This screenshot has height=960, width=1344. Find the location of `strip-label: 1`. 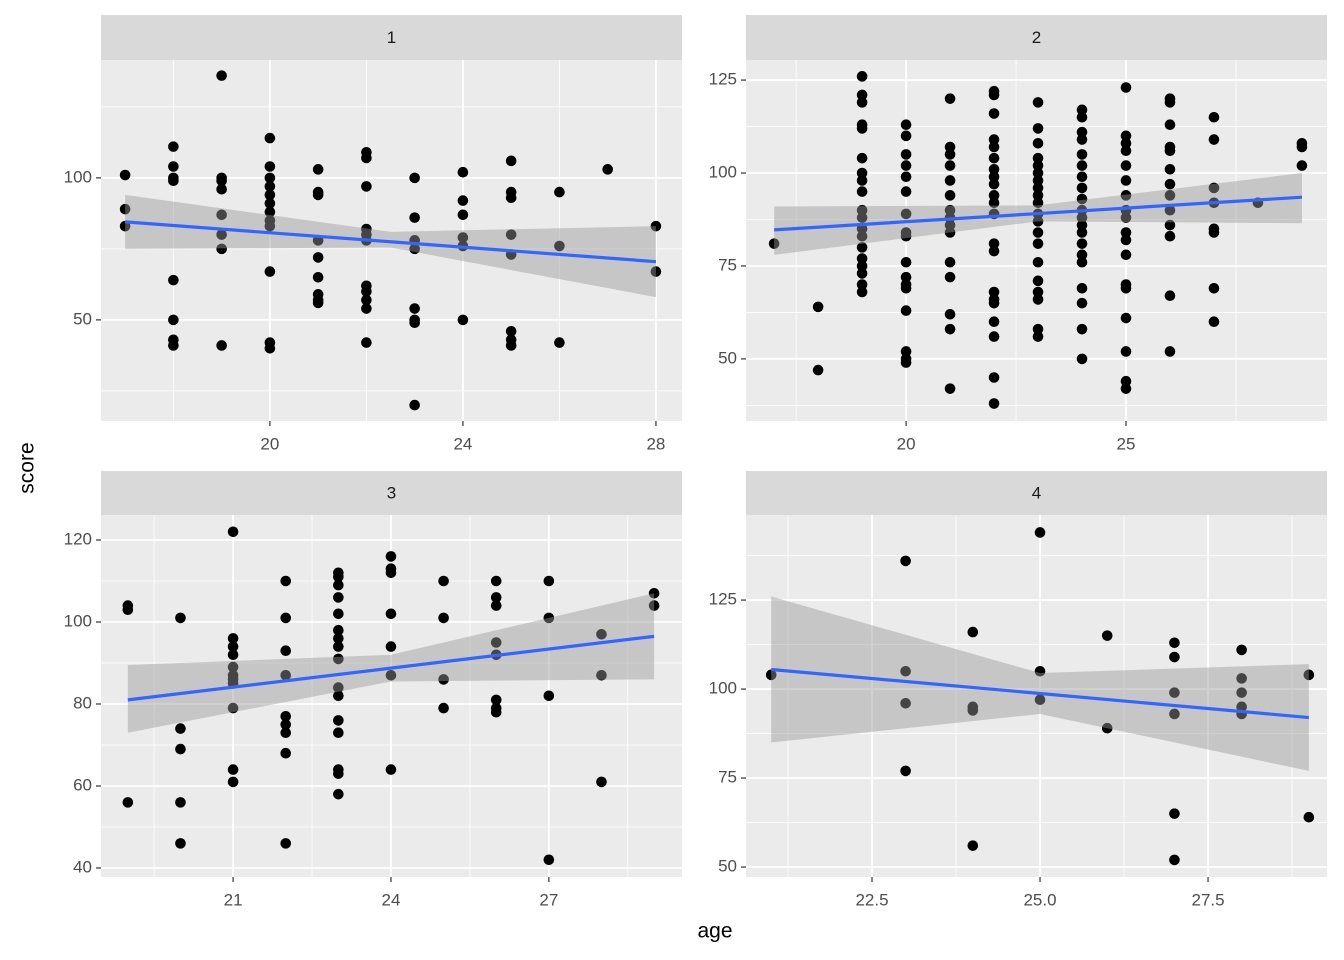

strip-label: 1 is located at coordinates (391, 37).